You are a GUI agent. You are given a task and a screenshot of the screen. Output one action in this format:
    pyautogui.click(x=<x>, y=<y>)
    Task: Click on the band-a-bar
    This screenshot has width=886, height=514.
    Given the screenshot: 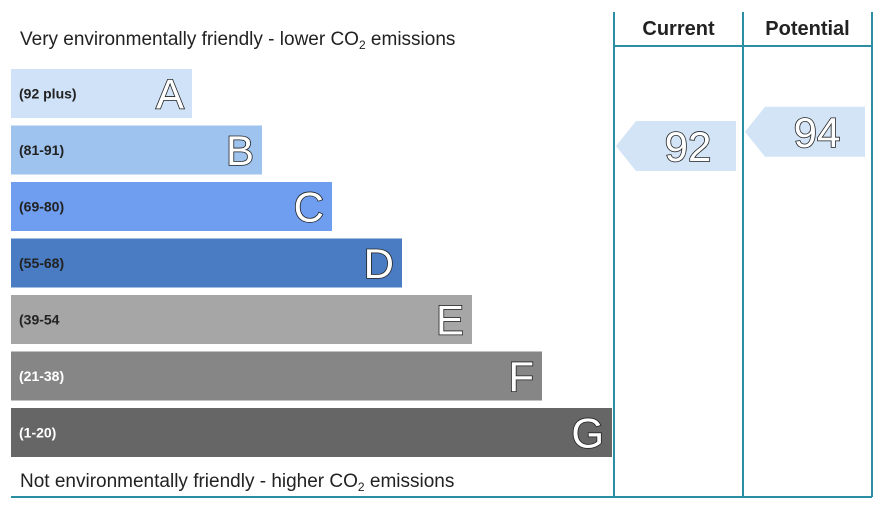 What is the action you would take?
    pyautogui.click(x=101, y=93)
    